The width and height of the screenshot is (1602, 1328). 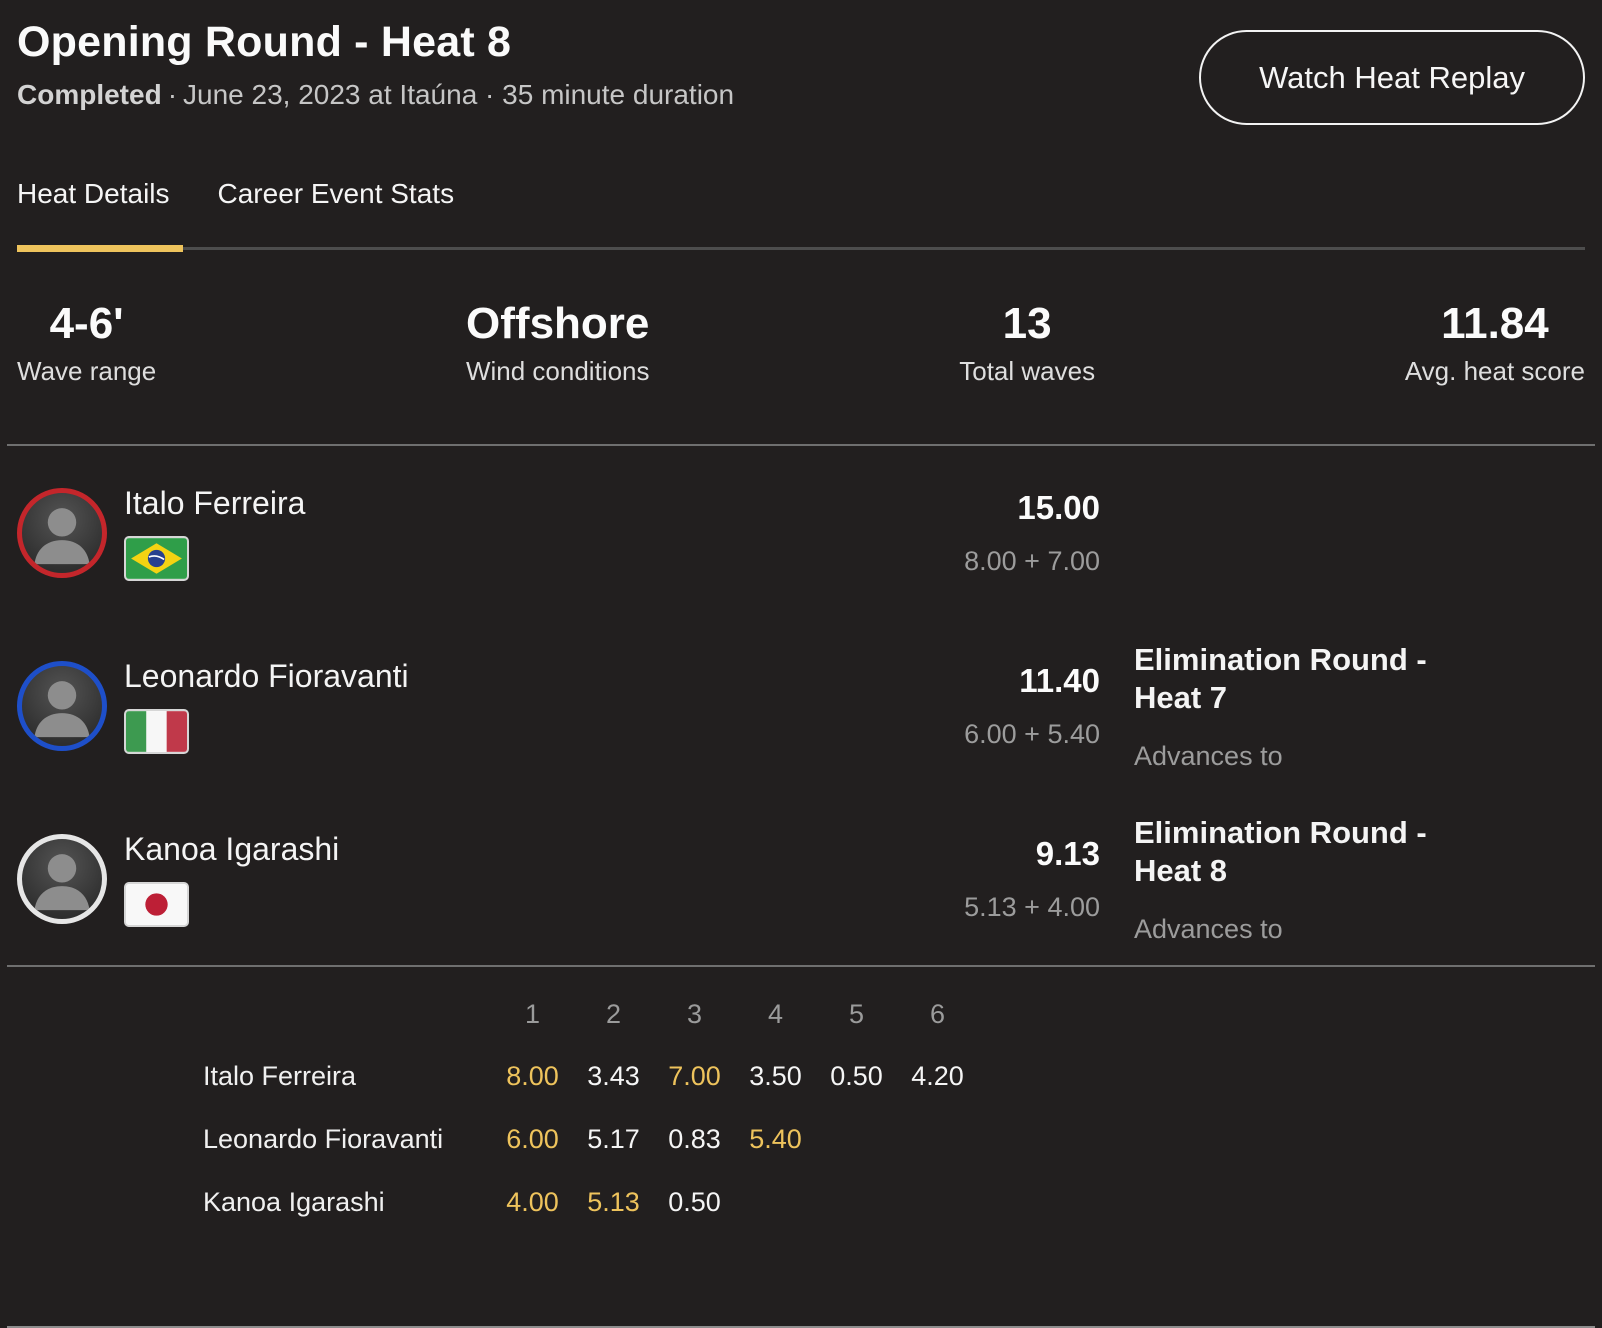 What do you see at coordinates (156, 558) in the screenshot?
I see `brazil-flag-icon` at bounding box center [156, 558].